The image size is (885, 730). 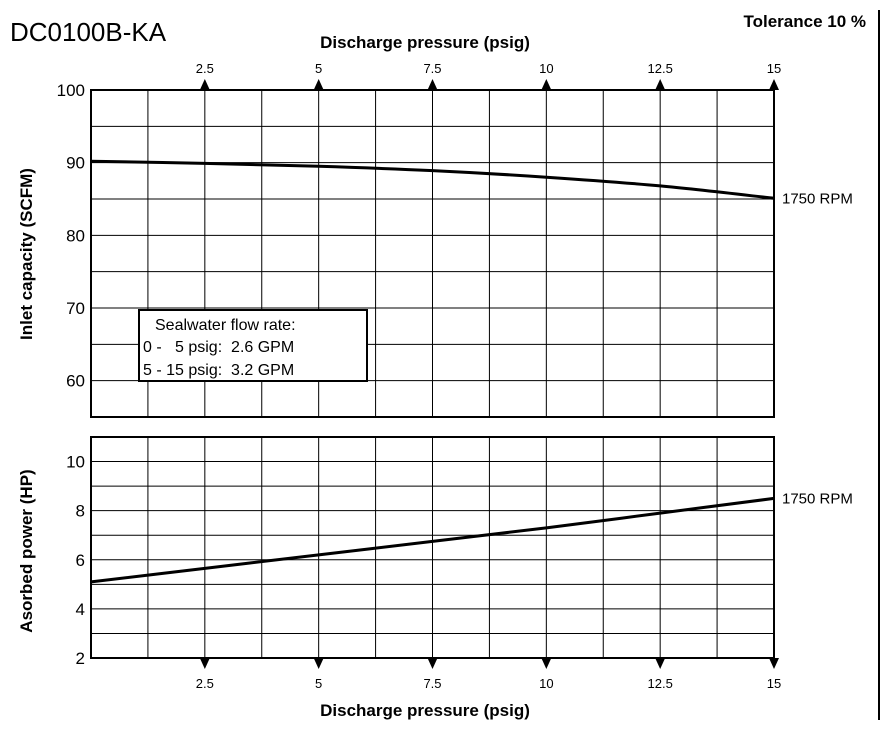 What do you see at coordinates (660, 68) in the screenshot?
I see `capacity-x-tick-label: 12.5` at bounding box center [660, 68].